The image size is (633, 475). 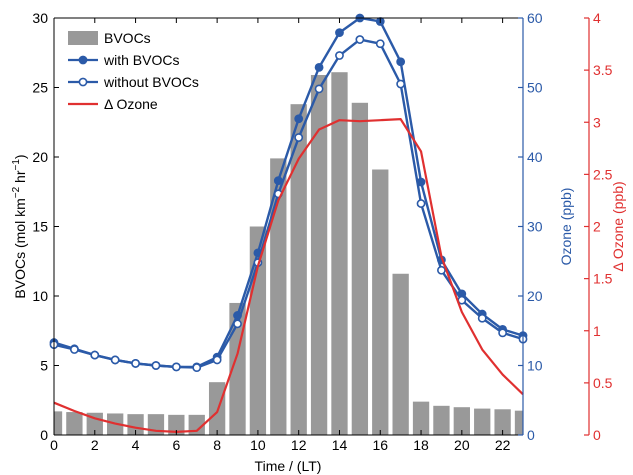 What do you see at coordinates (603, 279) in the screenshot?
I see `delta-ozone-tick-label-1.5: 1.5` at bounding box center [603, 279].